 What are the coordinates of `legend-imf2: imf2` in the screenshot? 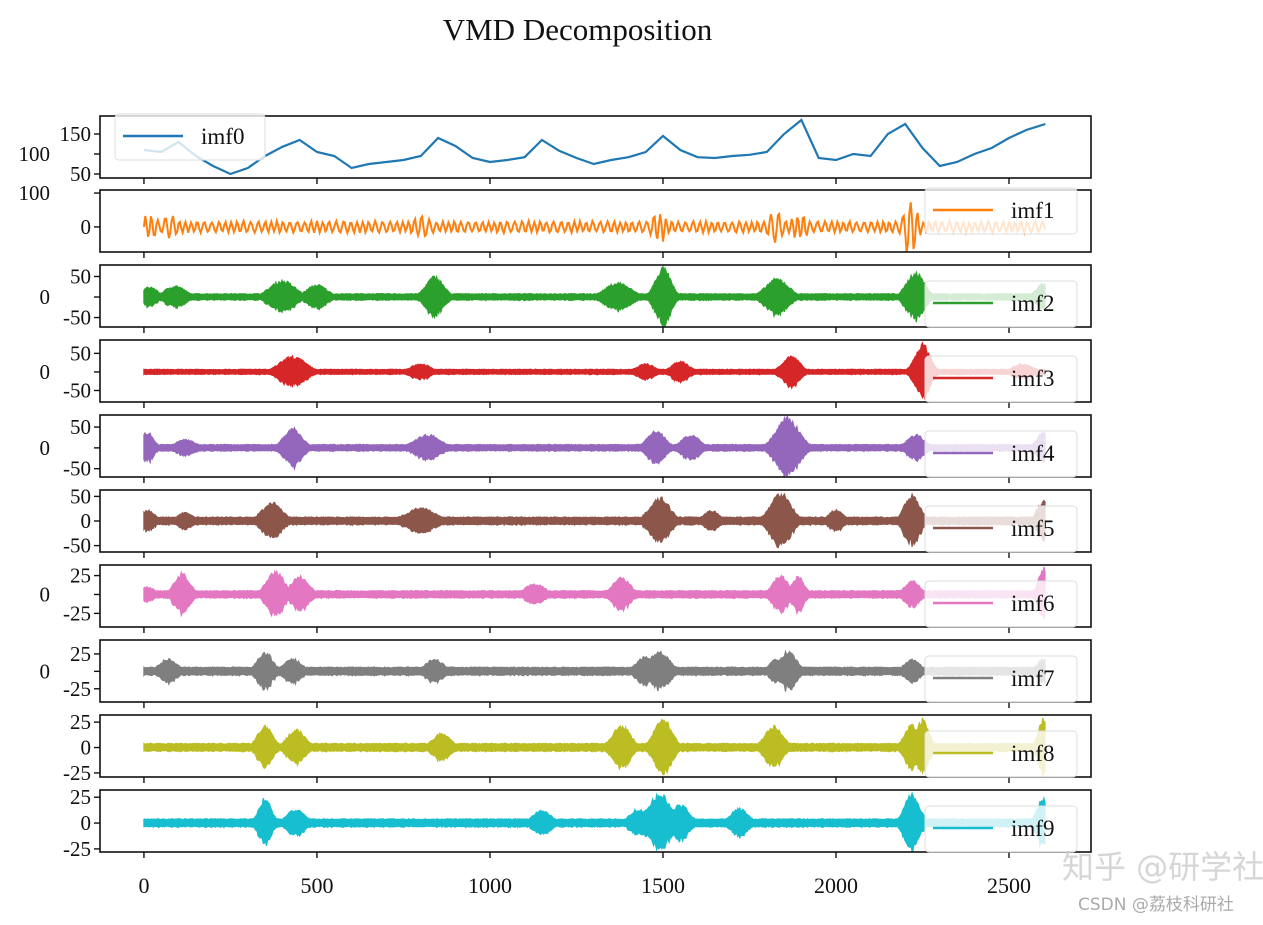 It's located at (1001, 304).